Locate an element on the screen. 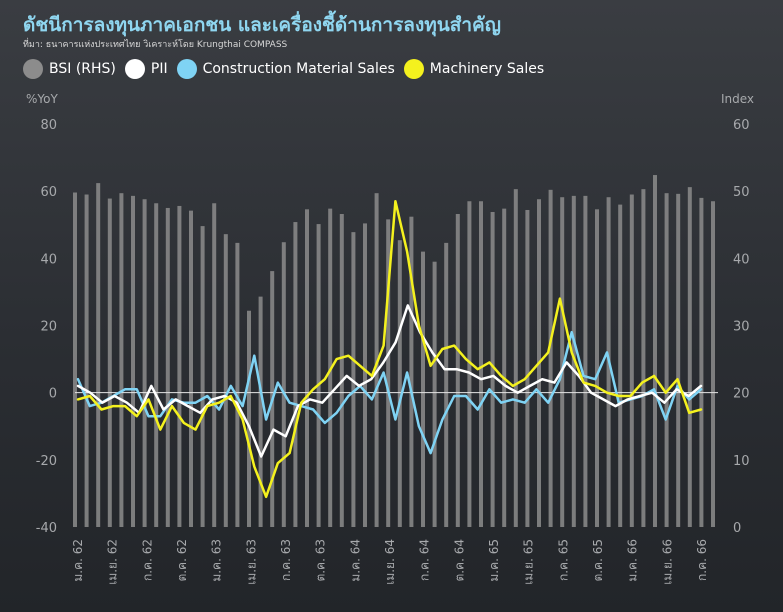 Image resolution: width=783 pixels, height=612 pixels. x-tick-label: ม.ค. 66 is located at coordinates (633, 560).